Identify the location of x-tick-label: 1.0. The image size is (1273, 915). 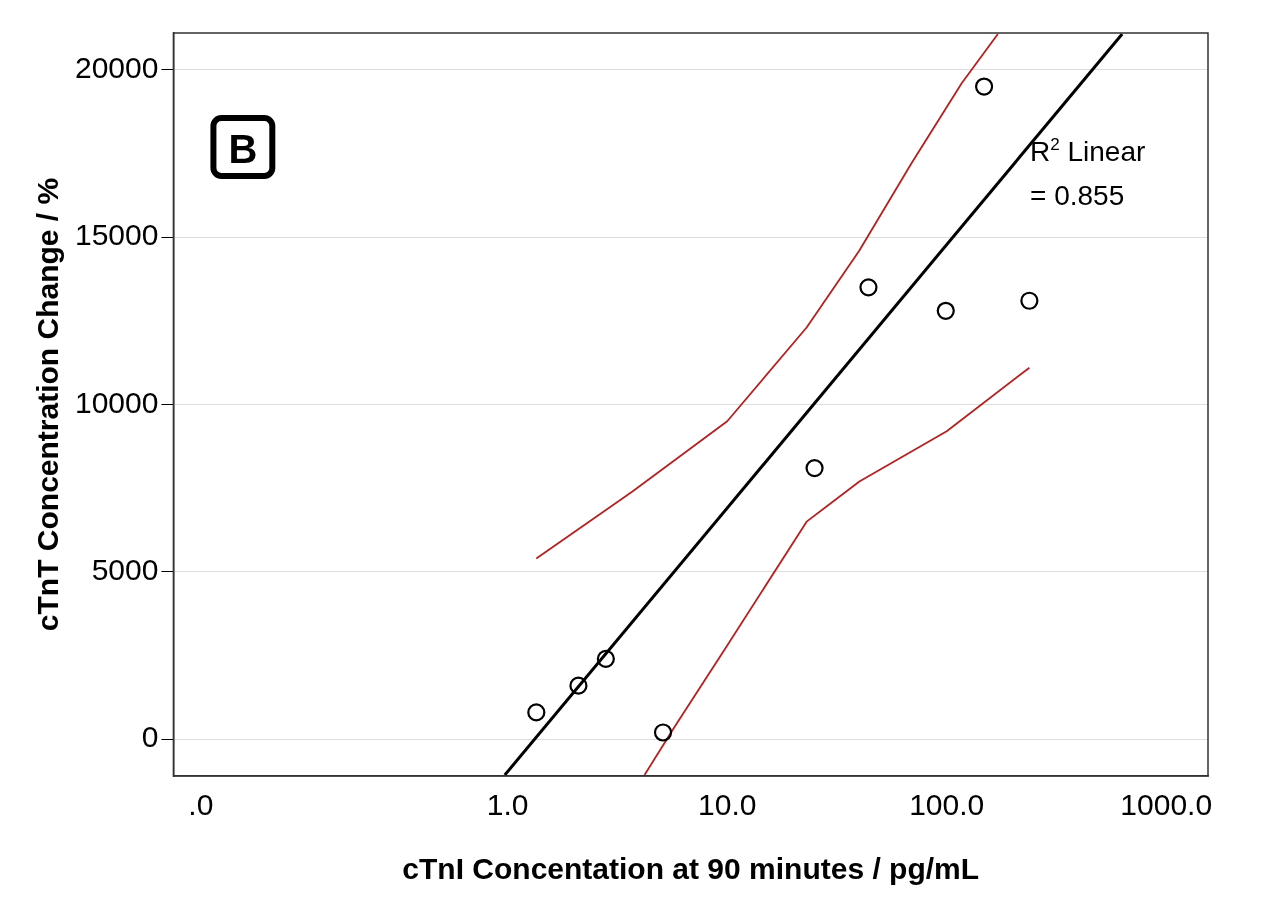
(507, 805).